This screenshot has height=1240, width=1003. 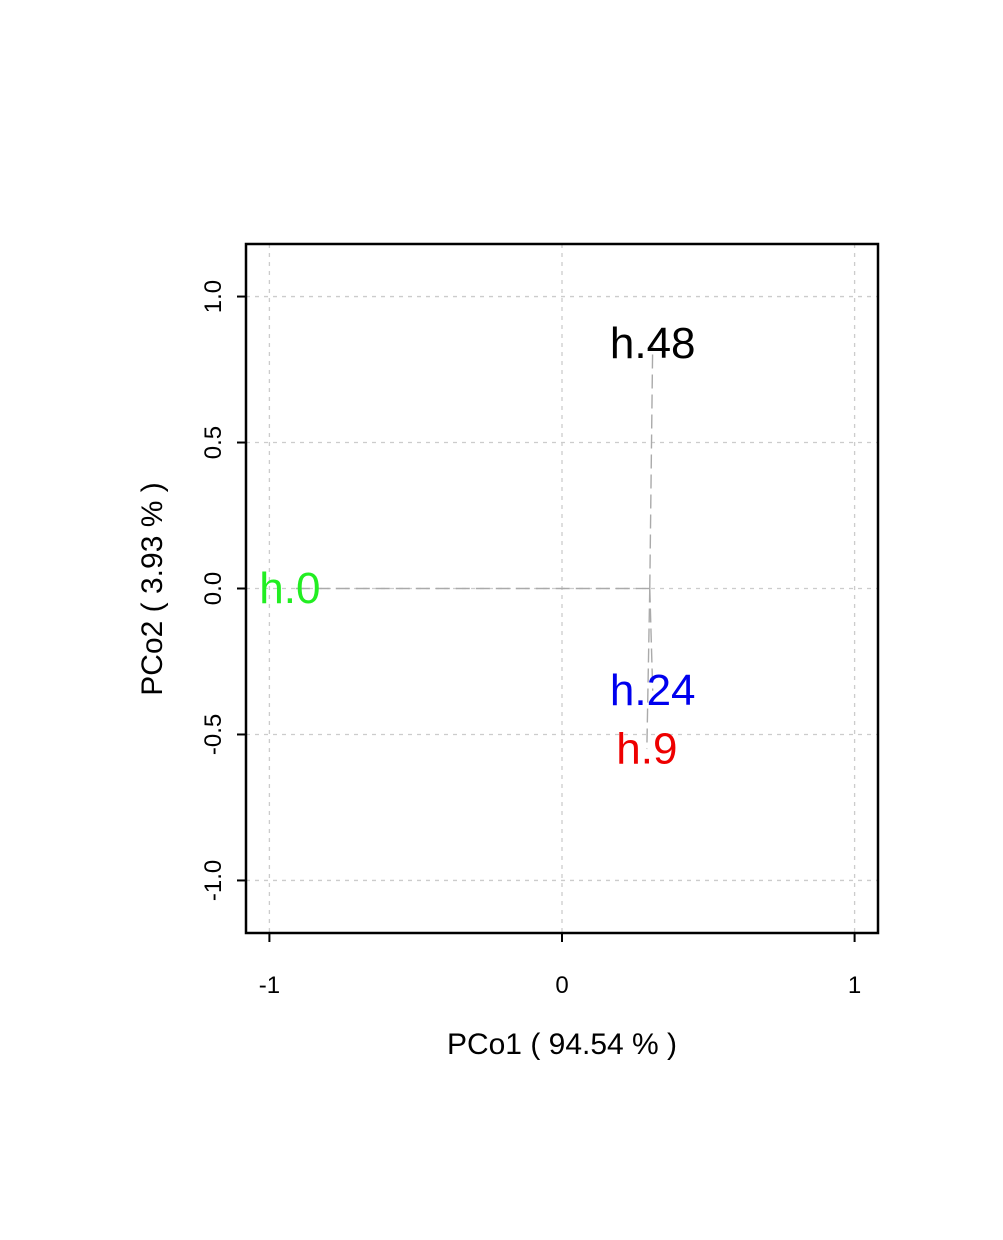 I want to click on y-tick-label-1: -0.5, so click(x=213, y=734).